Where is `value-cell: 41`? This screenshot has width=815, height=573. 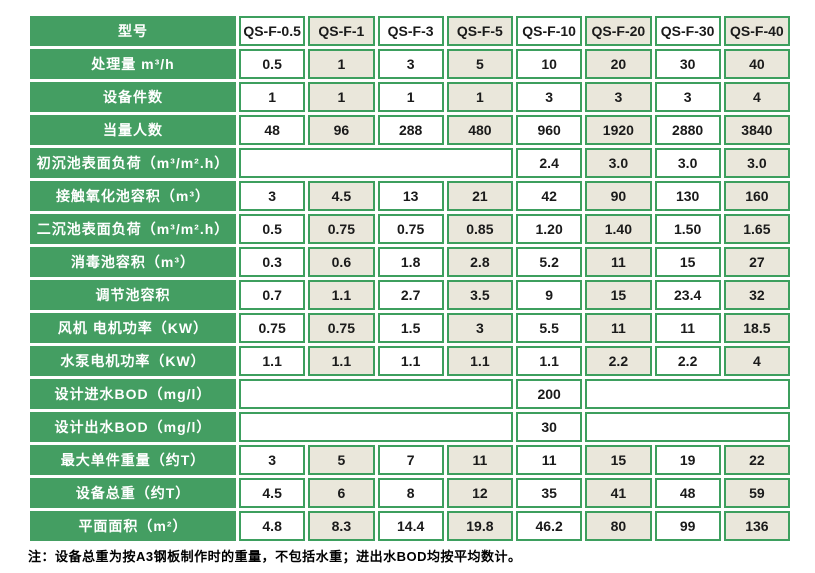
value-cell: 41 is located at coordinates (618, 493).